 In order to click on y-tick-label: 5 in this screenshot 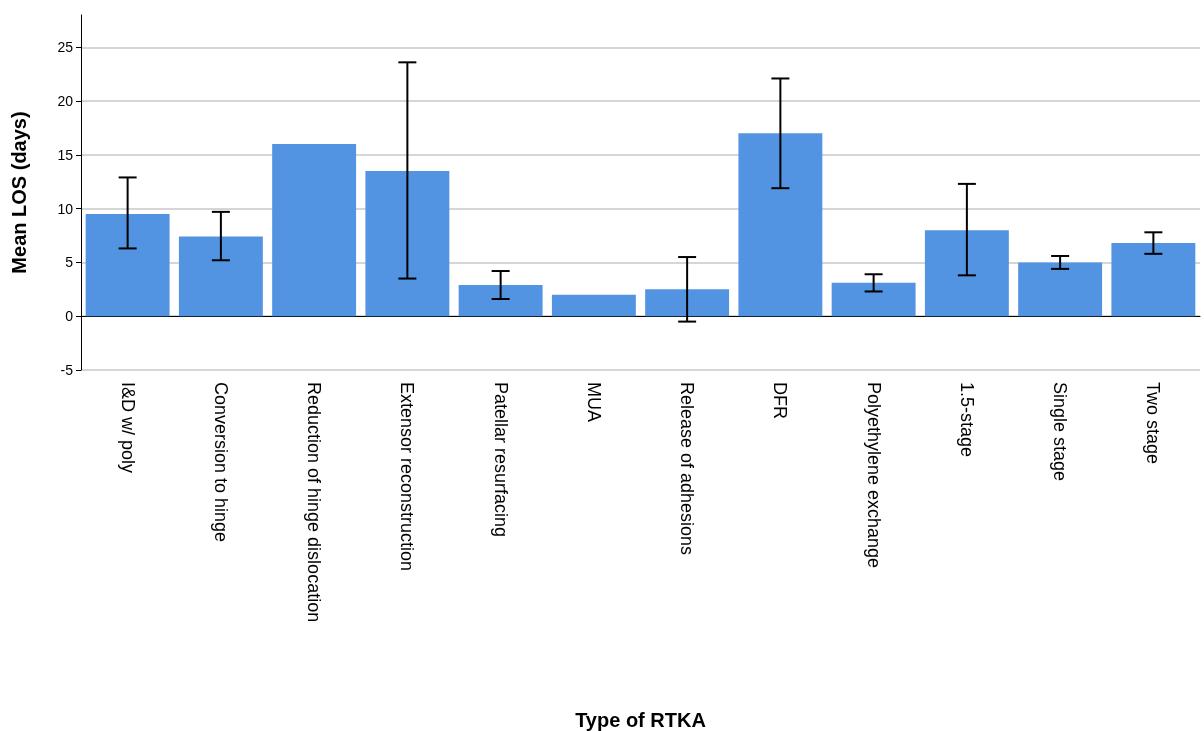, I will do `click(69, 262)`.